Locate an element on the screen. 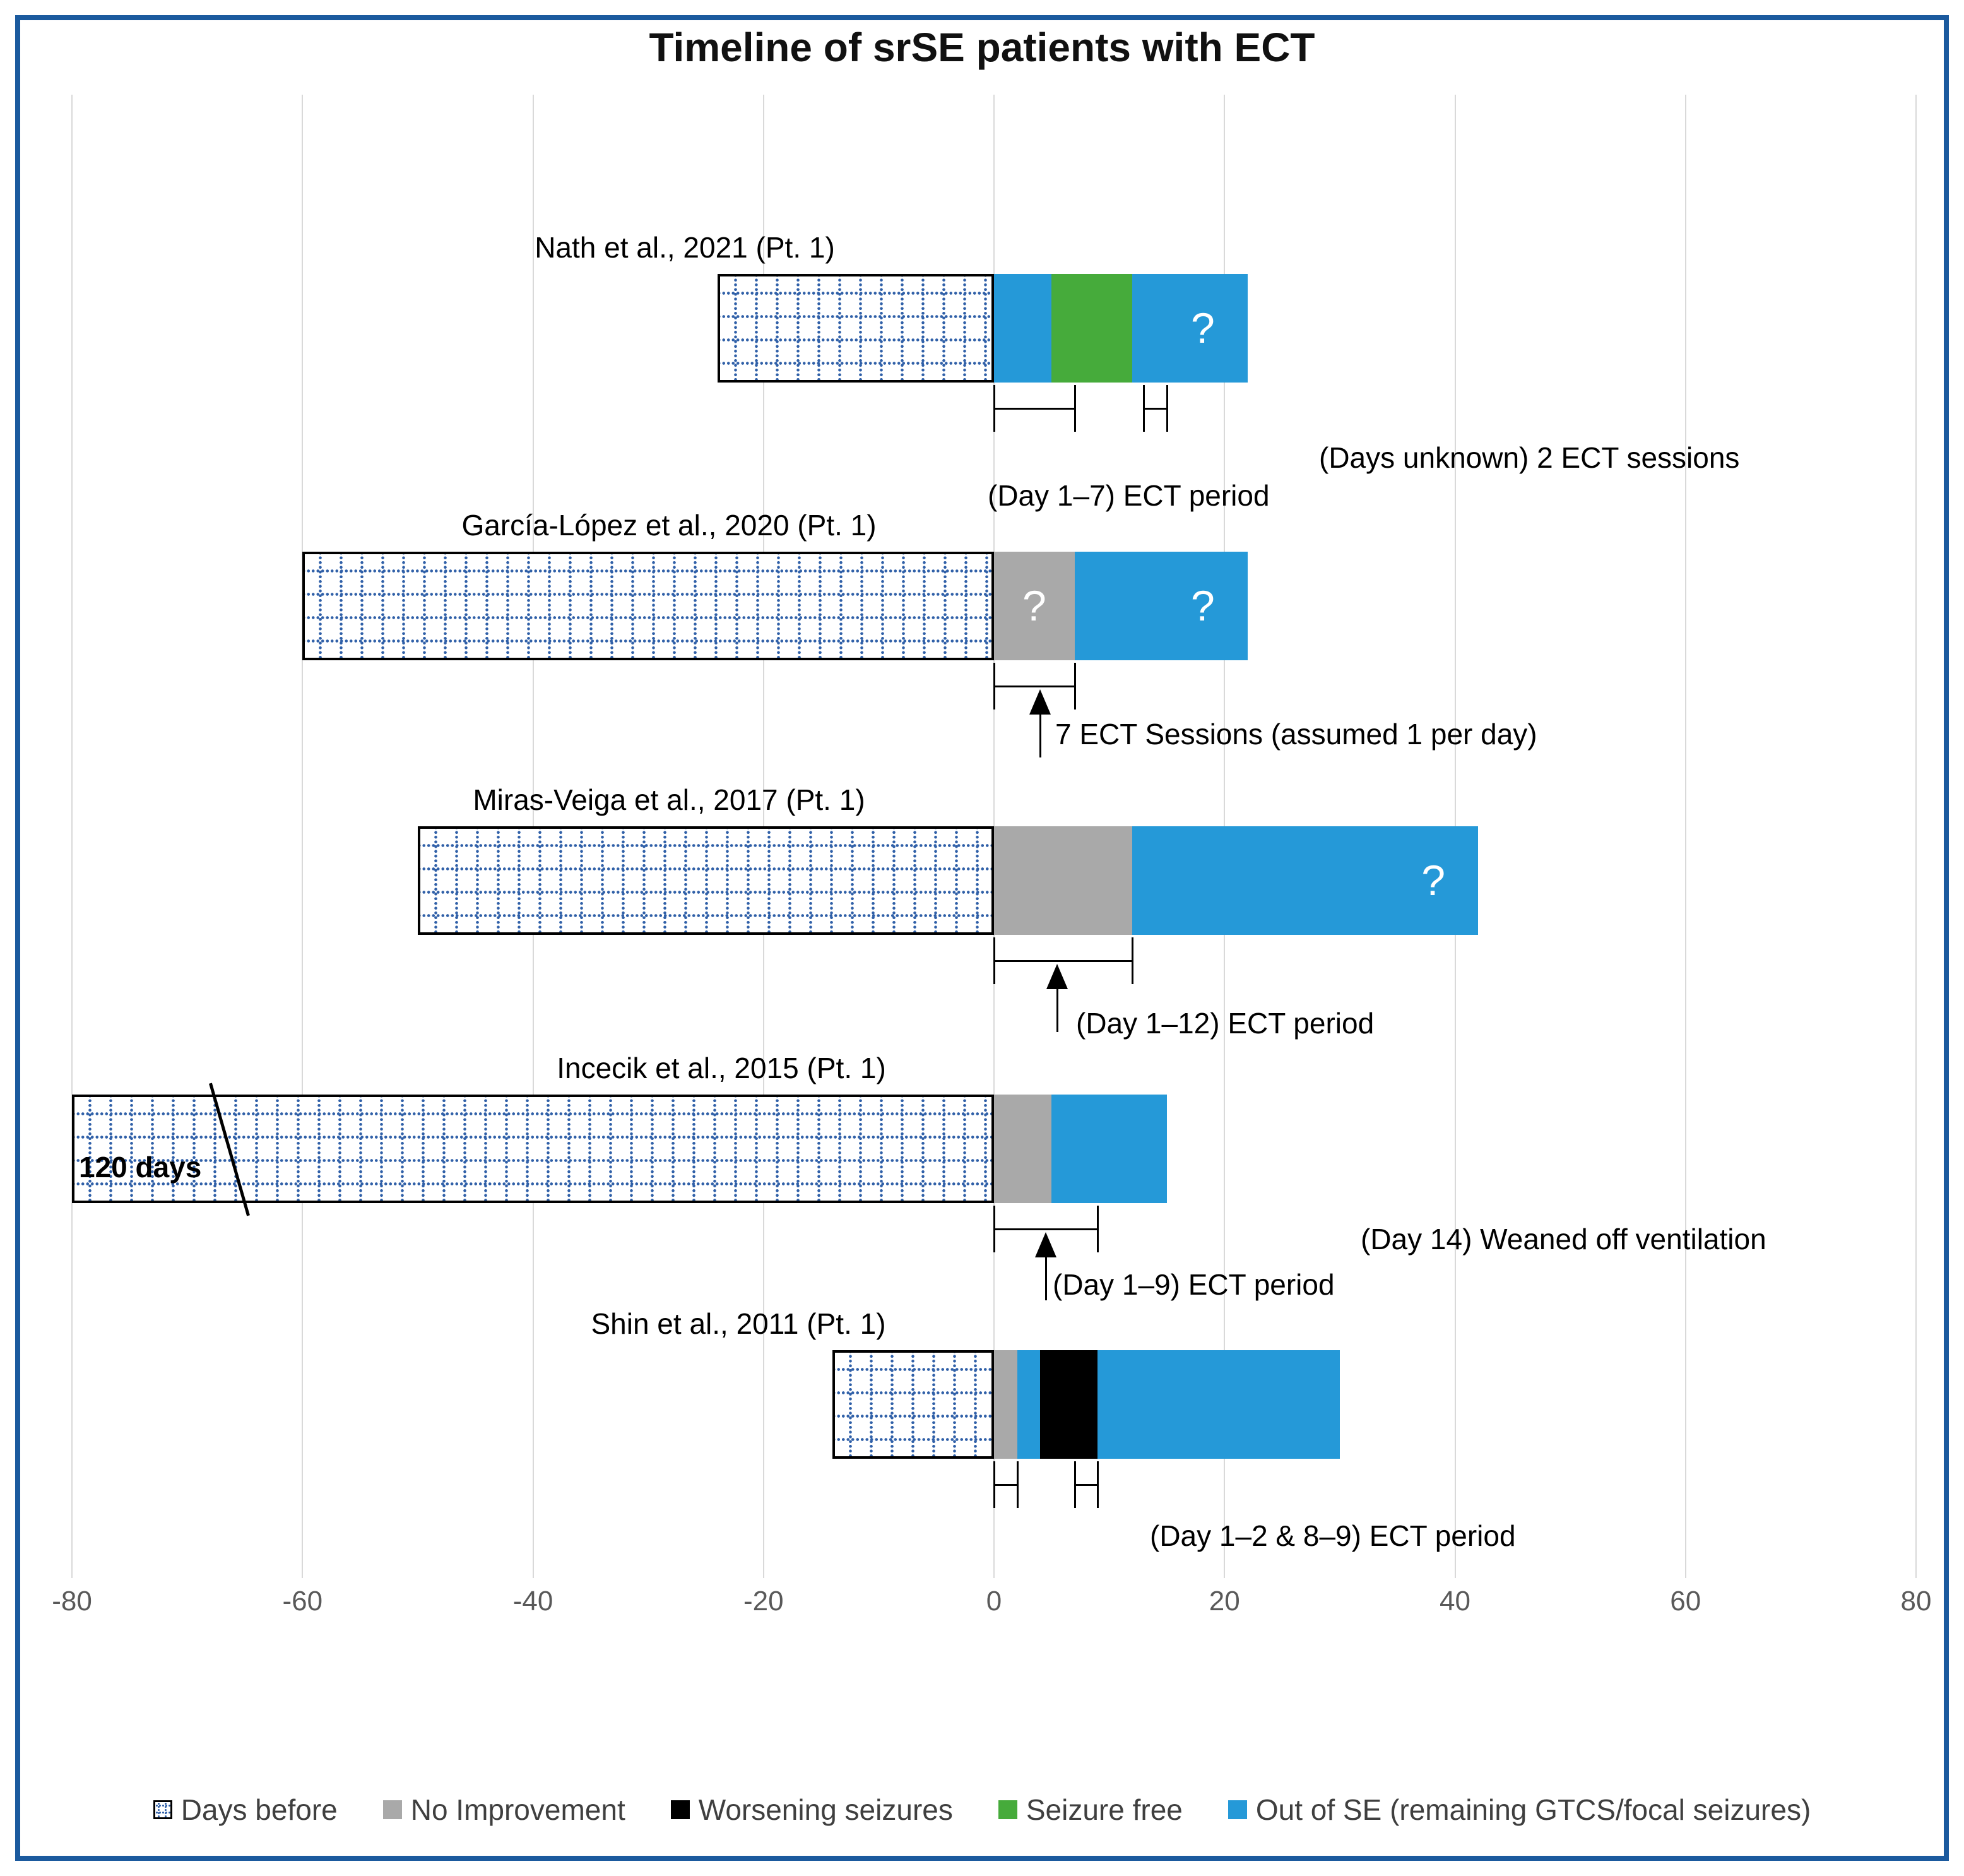 This screenshot has width=1964, height=1876. axis-tick-label: -80 is located at coordinates (72, 1601).